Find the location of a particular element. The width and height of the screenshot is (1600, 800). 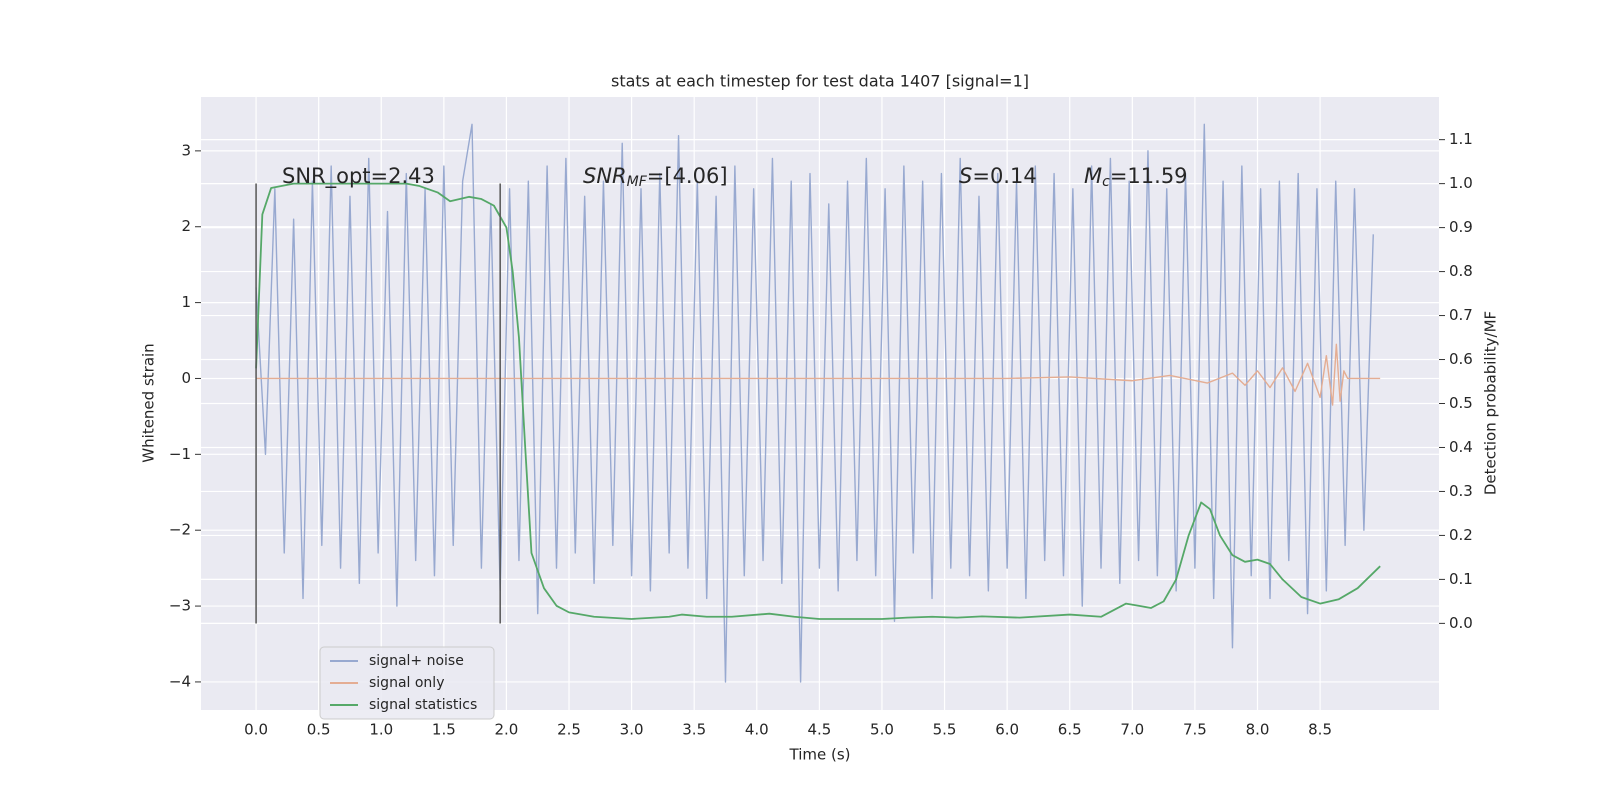

x-tick-label: 4.5 is located at coordinates (819, 730).